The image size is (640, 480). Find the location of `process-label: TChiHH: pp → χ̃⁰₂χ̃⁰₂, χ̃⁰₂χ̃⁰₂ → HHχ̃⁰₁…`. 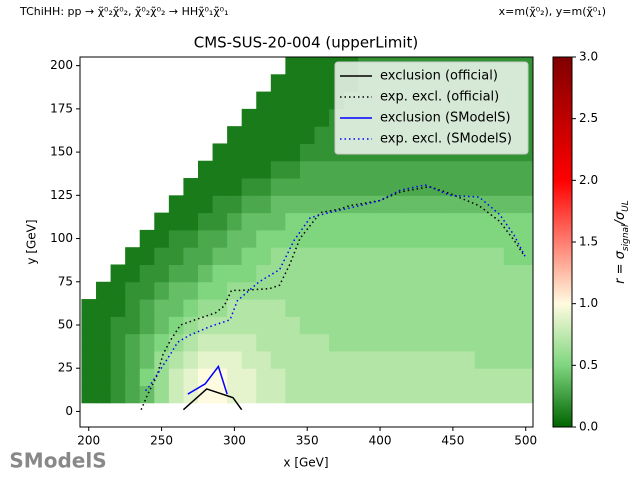

process-label: TChiHH: pp → χ̃⁰₂χ̃⁰₂, χ̃⁰₂χ̃⁰₂ → HHχ̃⁰₁… is located at coordinates (124, 11).